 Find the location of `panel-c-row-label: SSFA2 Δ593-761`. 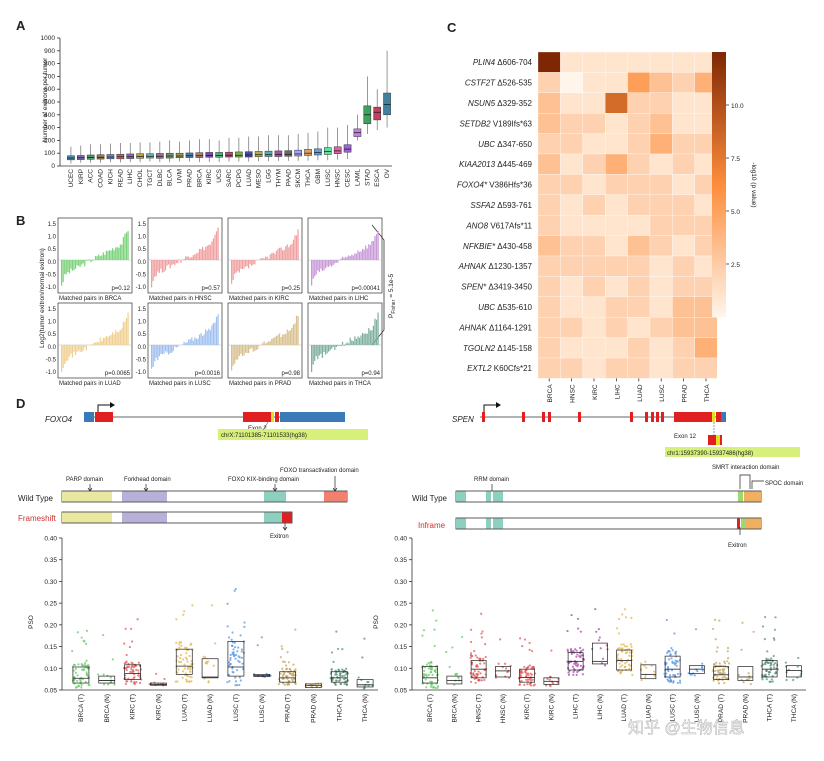

panel-c-row-label: SSFA2 Δ593-761 is located at coordinates (501, 205).